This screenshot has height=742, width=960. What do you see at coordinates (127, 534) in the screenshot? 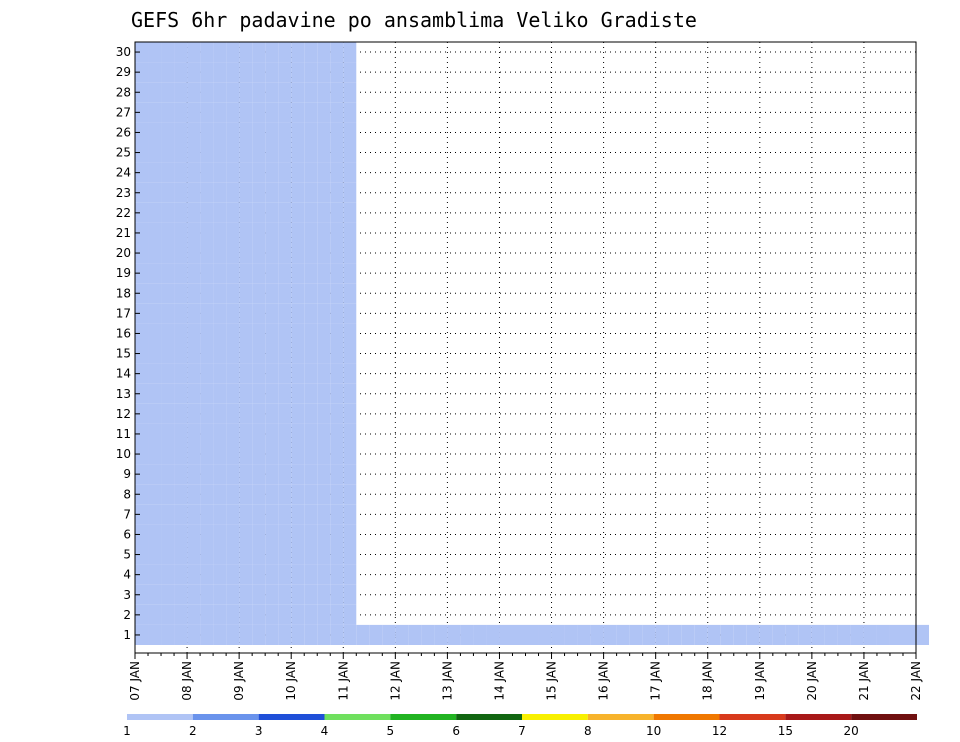
I see `y-tick-label: 6` at bounding box center [127, 534].